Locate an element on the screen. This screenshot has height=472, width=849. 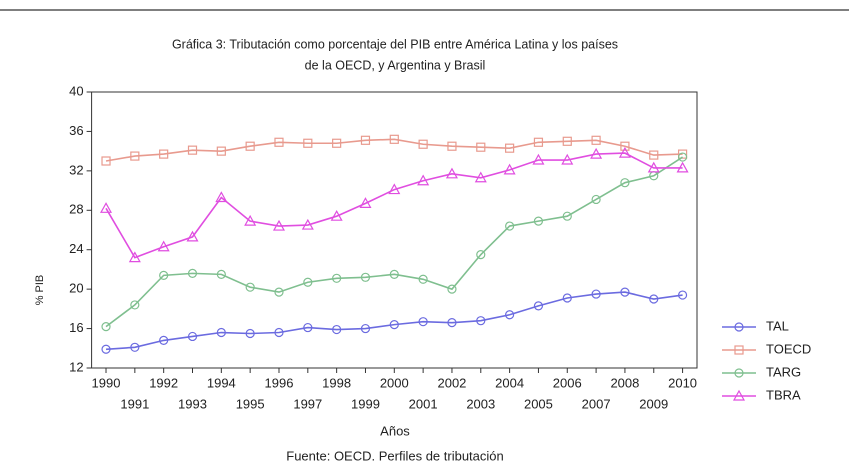
x-tick-label: 1994 is located at coordinates (221, 382).